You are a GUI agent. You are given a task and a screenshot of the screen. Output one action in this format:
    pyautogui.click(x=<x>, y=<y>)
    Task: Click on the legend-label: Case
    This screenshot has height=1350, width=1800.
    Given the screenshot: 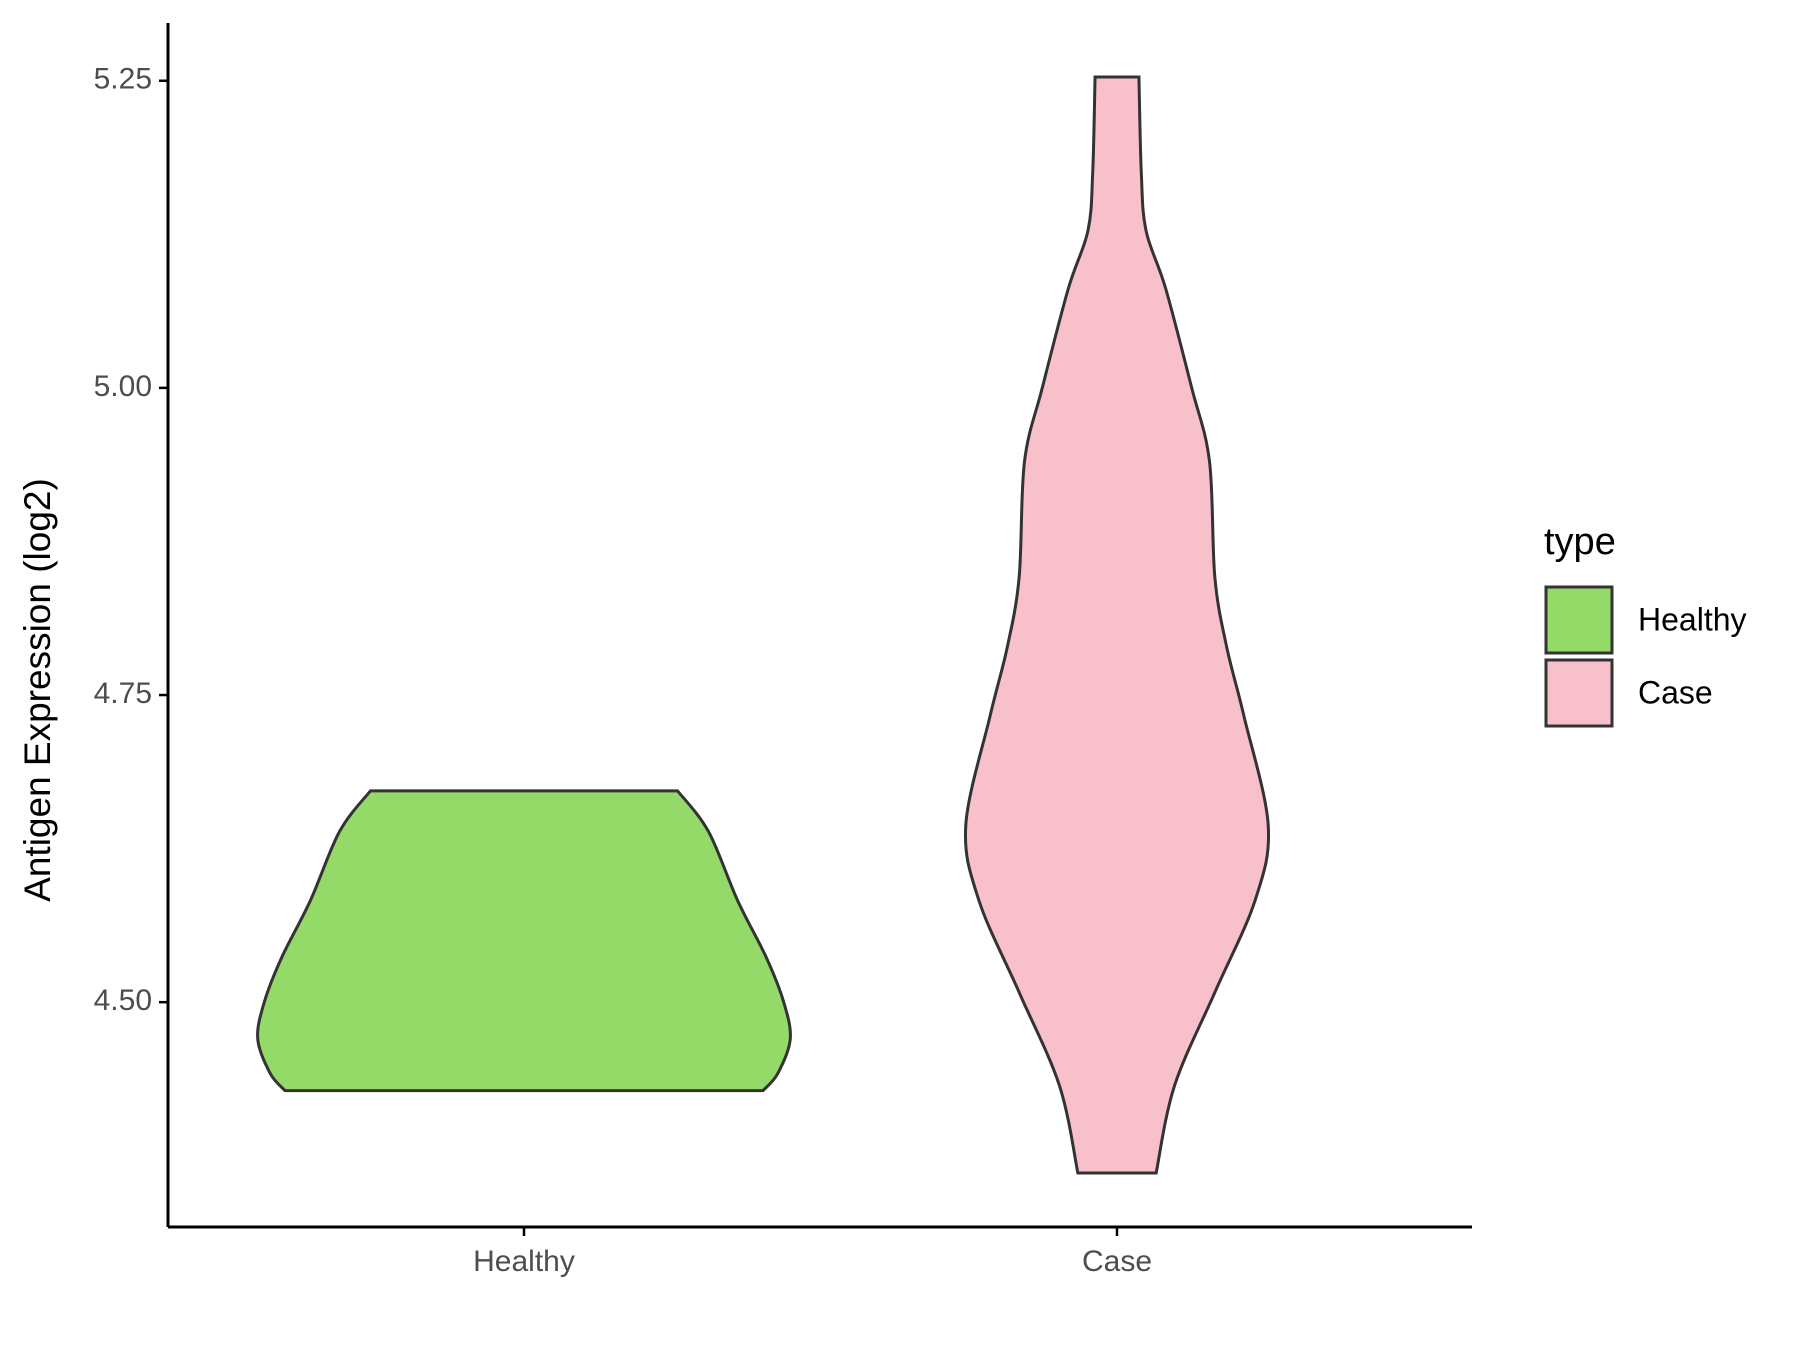 What is the action you would take?
    pyautogui.click(x=1675, y=692)
    